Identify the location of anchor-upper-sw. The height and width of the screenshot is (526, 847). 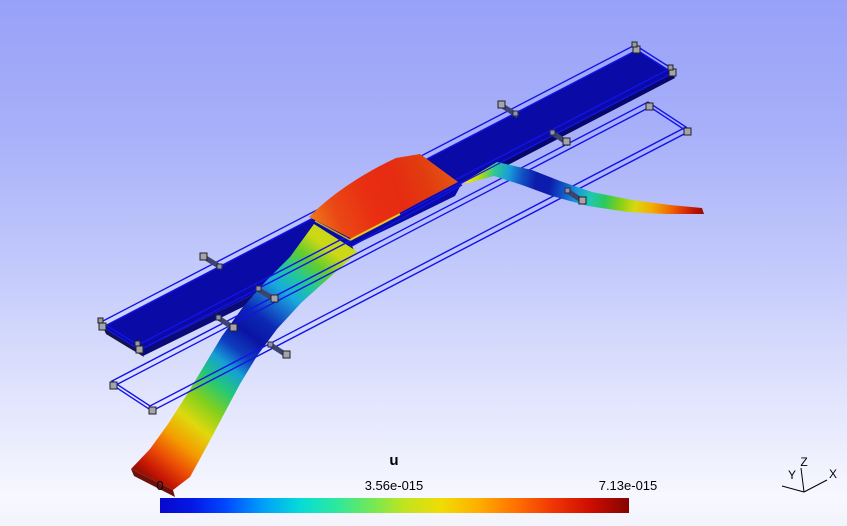
(211, 261).